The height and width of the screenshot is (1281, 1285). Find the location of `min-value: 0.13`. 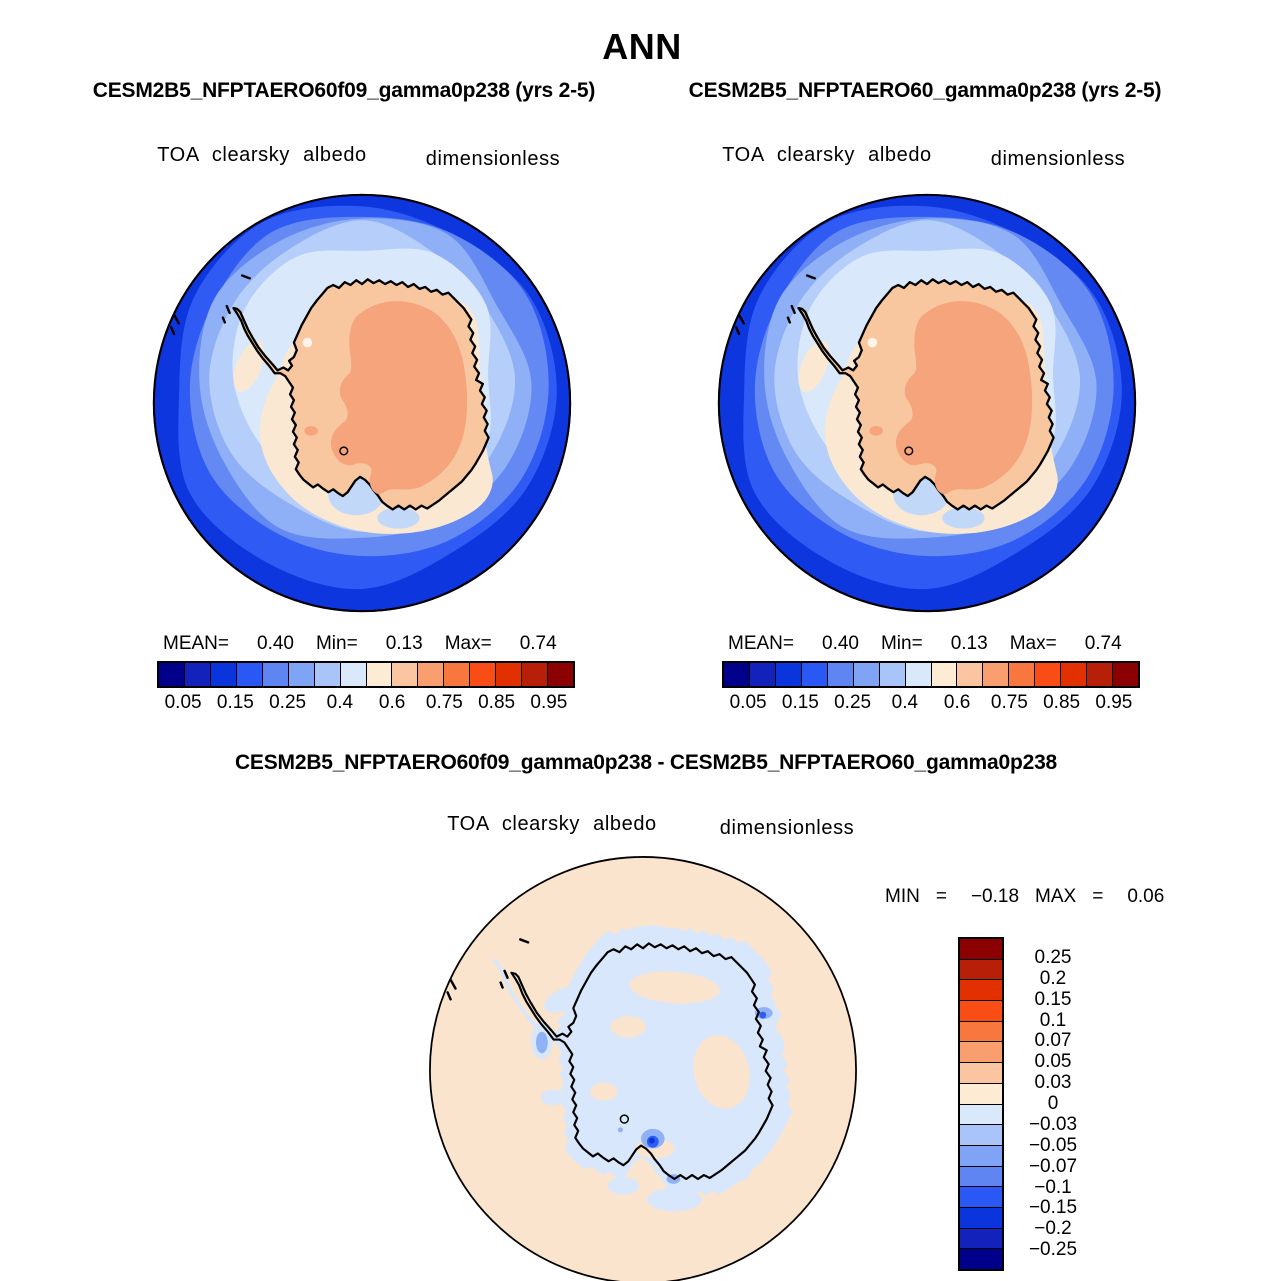

min-value: 0.13 is located at coordinates (404, 643).